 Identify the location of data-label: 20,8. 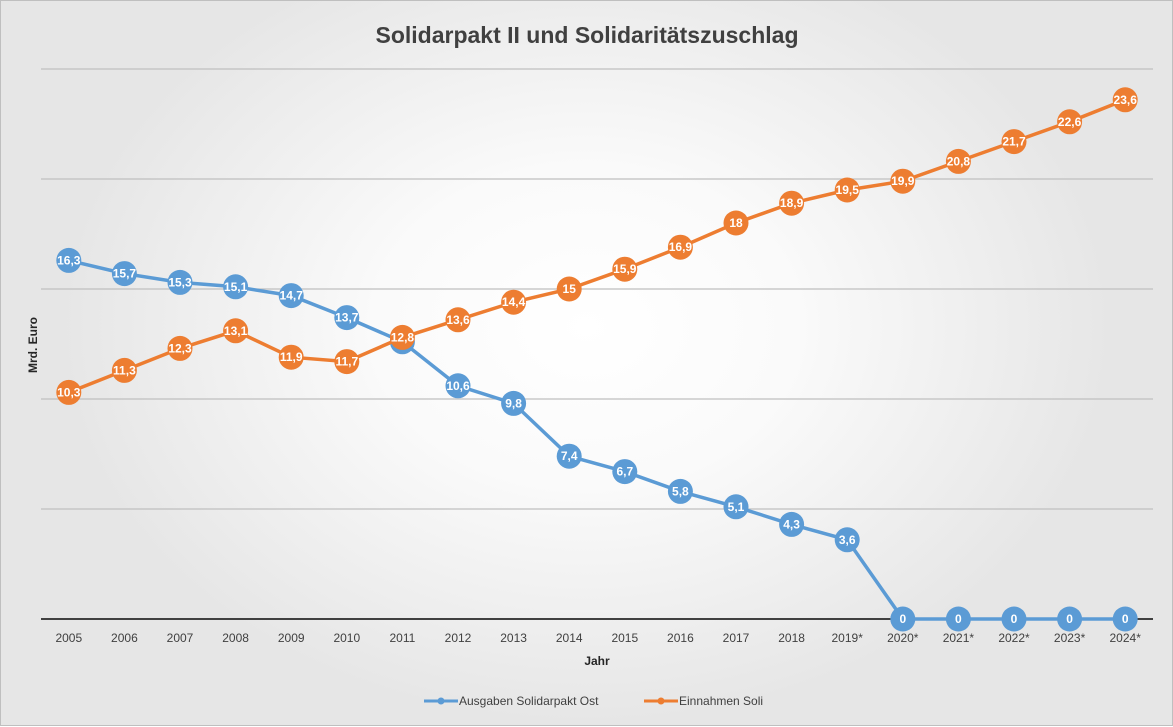
(959, 161).